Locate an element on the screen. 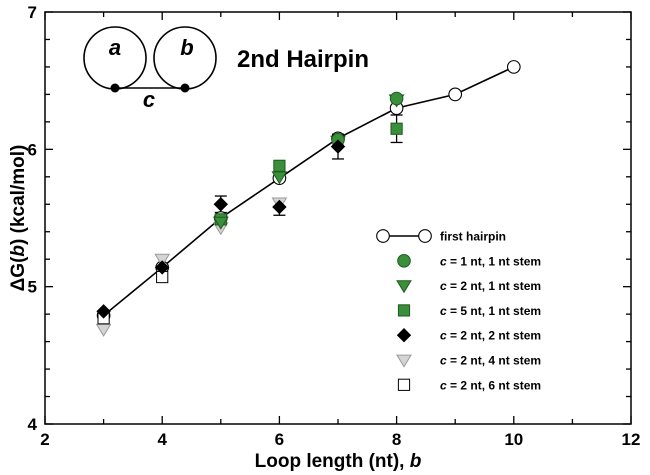  loop-b-label: b is located at coordinates (186, 47).